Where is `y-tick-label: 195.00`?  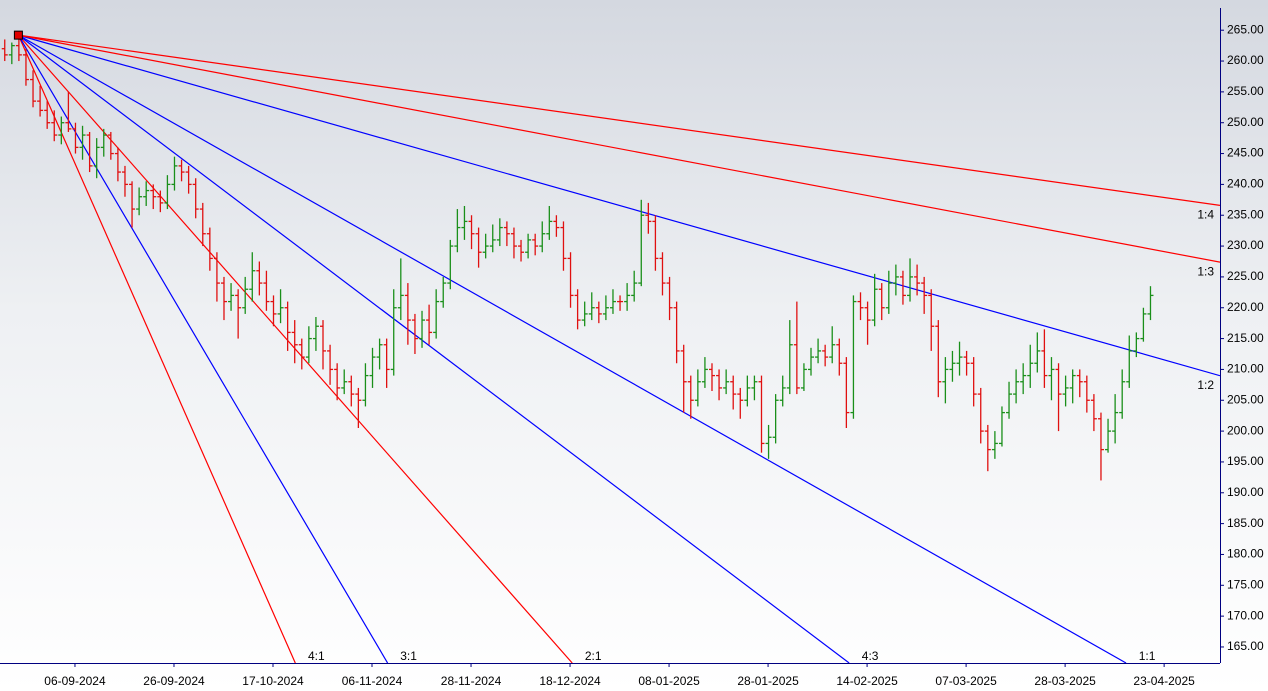 y-tick-label: 195.00 is located at coordinates (1245, 461).